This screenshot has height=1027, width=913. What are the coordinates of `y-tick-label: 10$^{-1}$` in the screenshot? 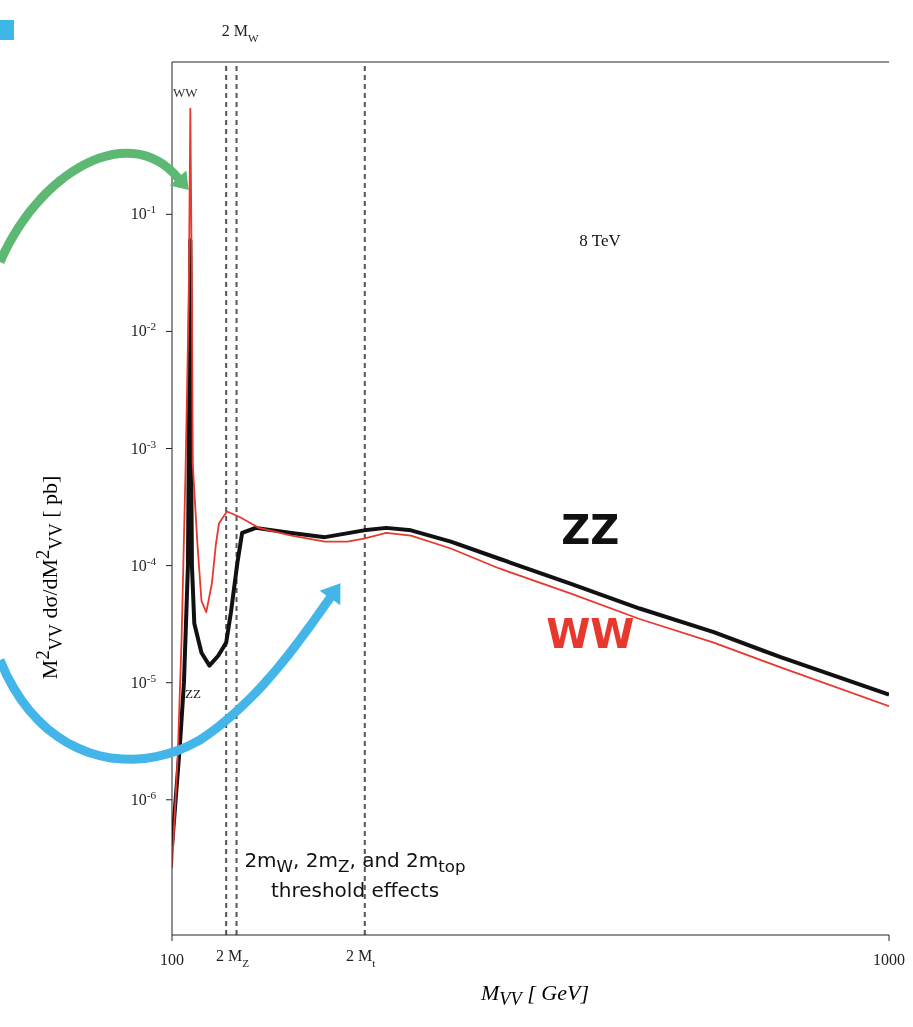 It's located at (143, 213).